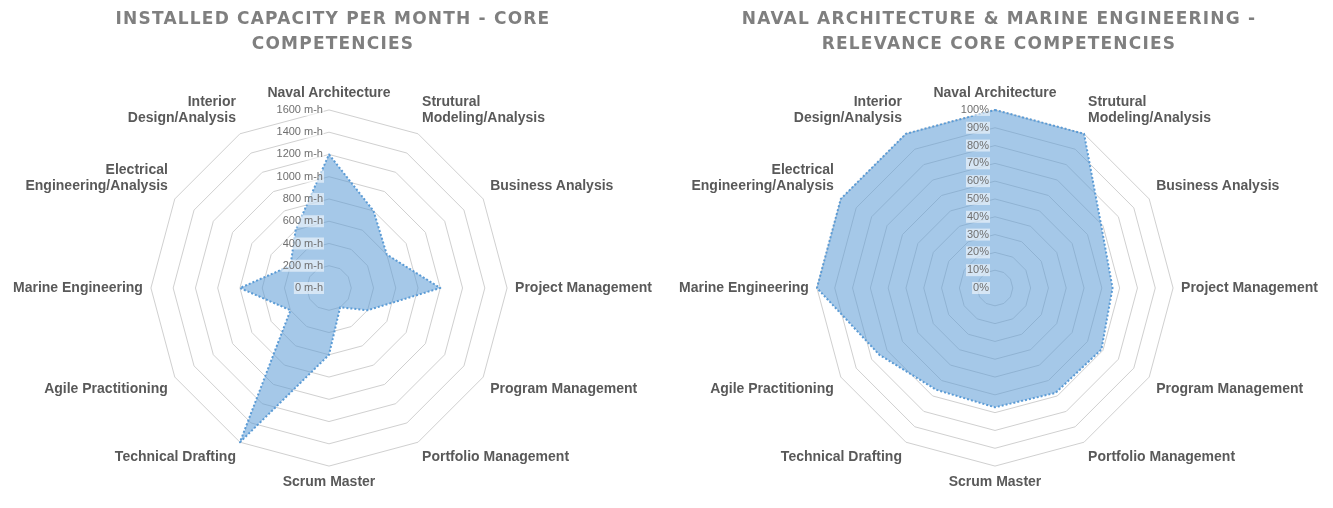 This screenshot has width=1333, height=508. Describe the element at coordinates (978, 180) in the screenshot. I see `y-tick-label: 60%` at that location.